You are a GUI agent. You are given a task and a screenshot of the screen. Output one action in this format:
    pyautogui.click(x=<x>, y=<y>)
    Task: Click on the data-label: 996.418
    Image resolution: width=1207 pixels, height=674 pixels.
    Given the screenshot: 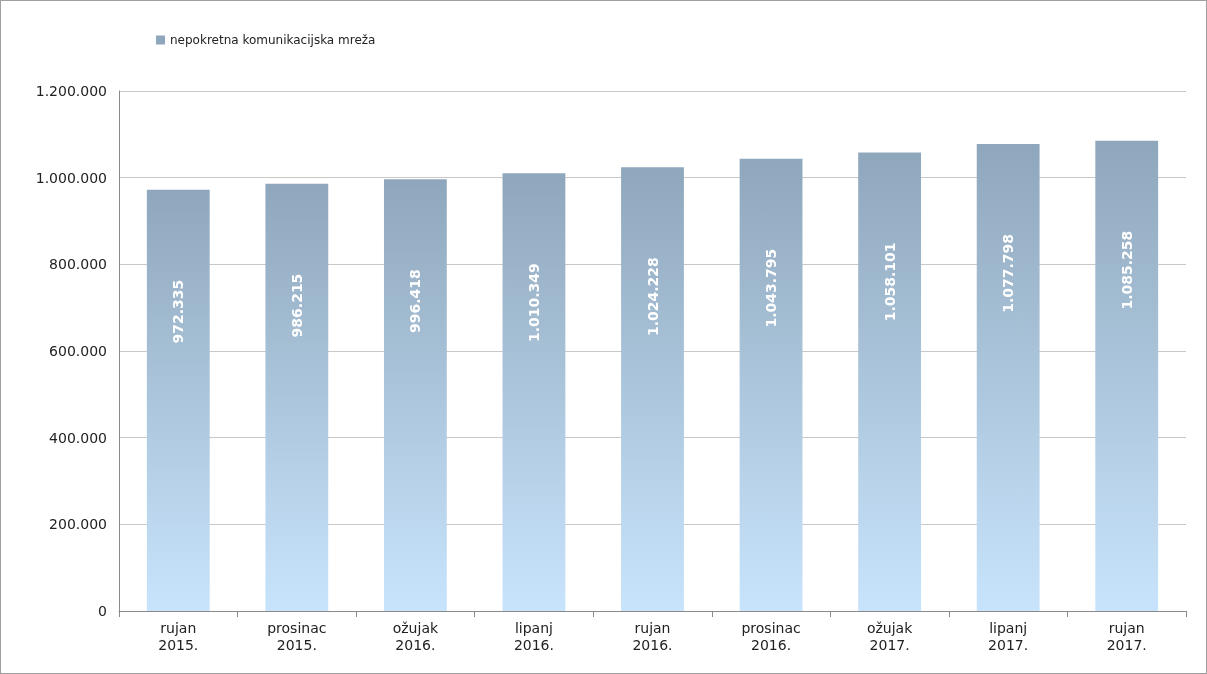 What is the action you would take?
    pyautogui.click(x=415, y=301)
    